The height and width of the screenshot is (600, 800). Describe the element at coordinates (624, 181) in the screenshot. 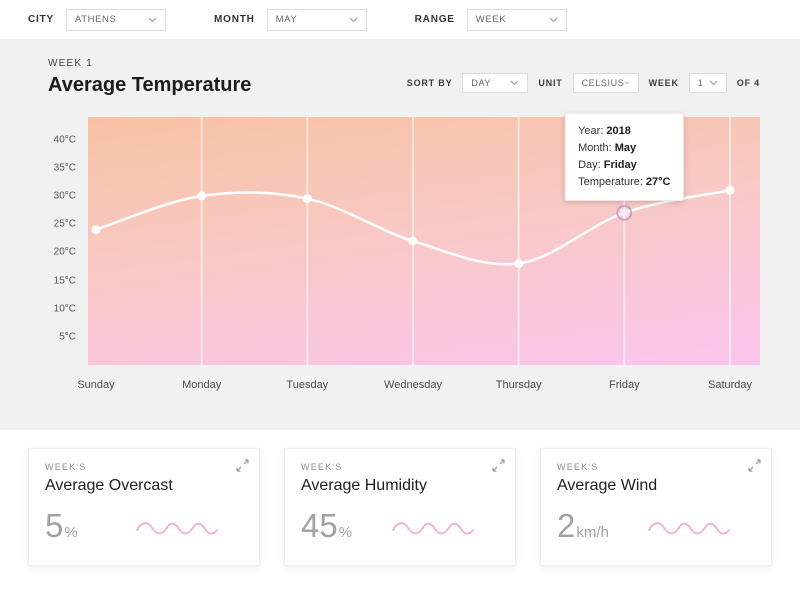

I see `tooltip-row: Temperature: 27°C` at that location.